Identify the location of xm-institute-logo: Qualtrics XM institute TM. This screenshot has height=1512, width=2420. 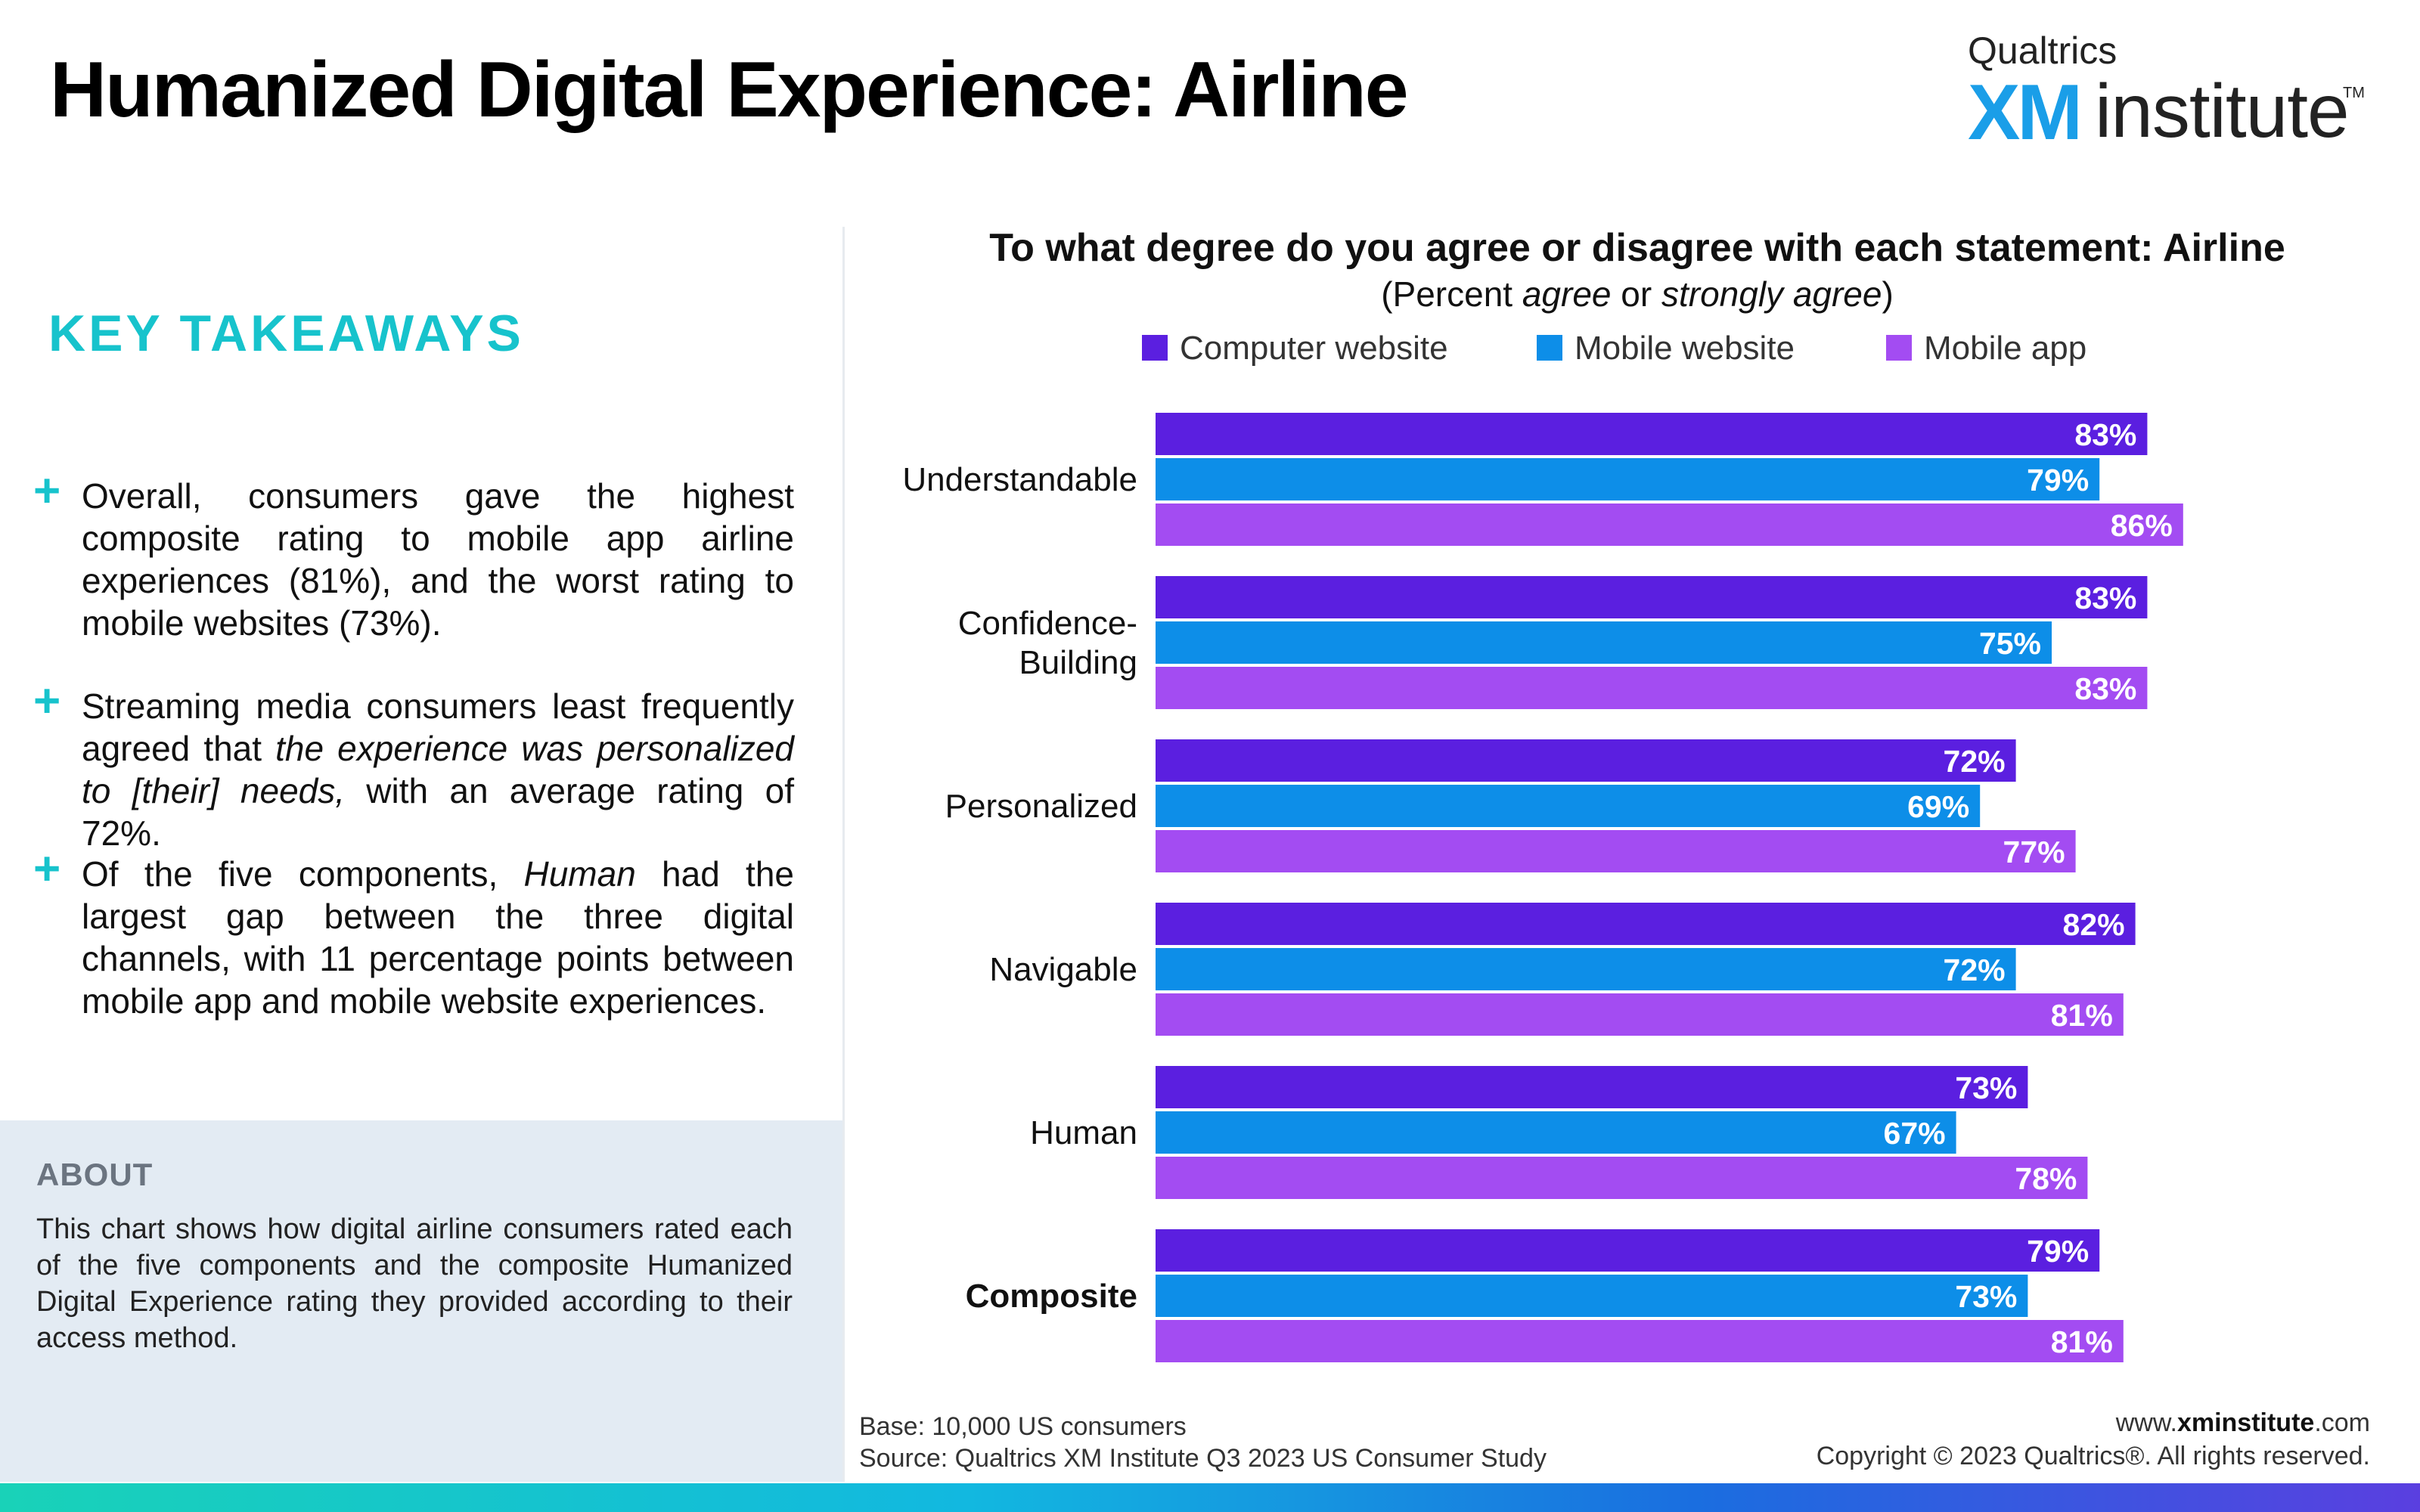
(2166, 92).